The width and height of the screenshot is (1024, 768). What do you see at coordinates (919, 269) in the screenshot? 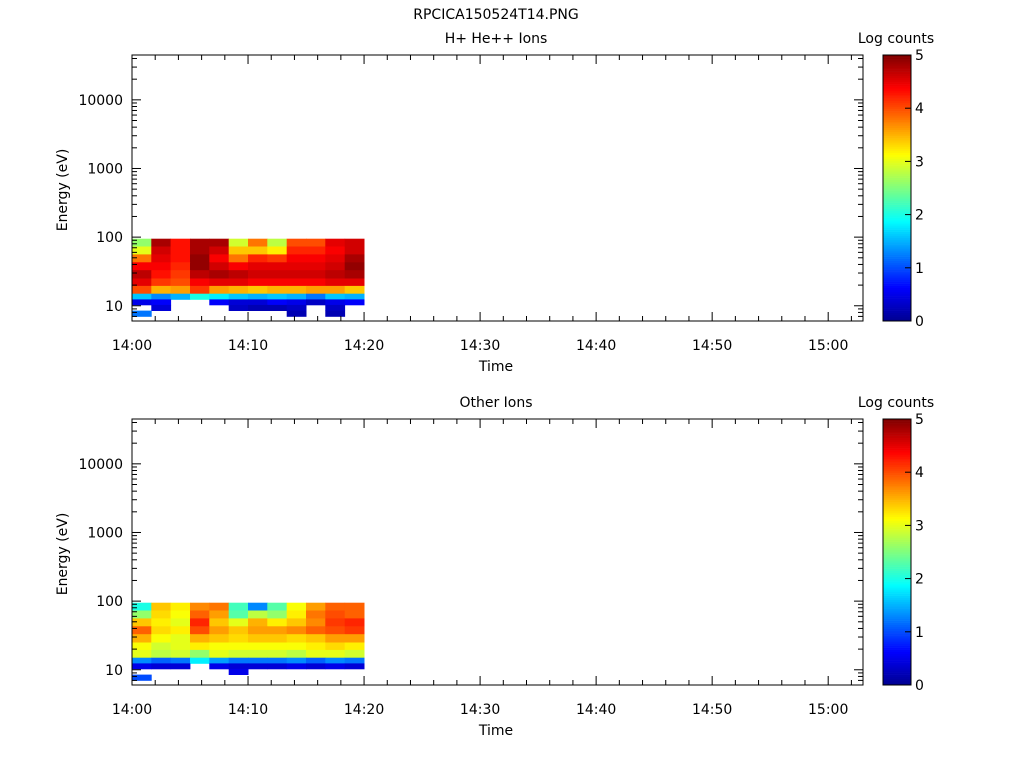
I see `colorbar-tick-label: 1` at bounding box center [919, 269].